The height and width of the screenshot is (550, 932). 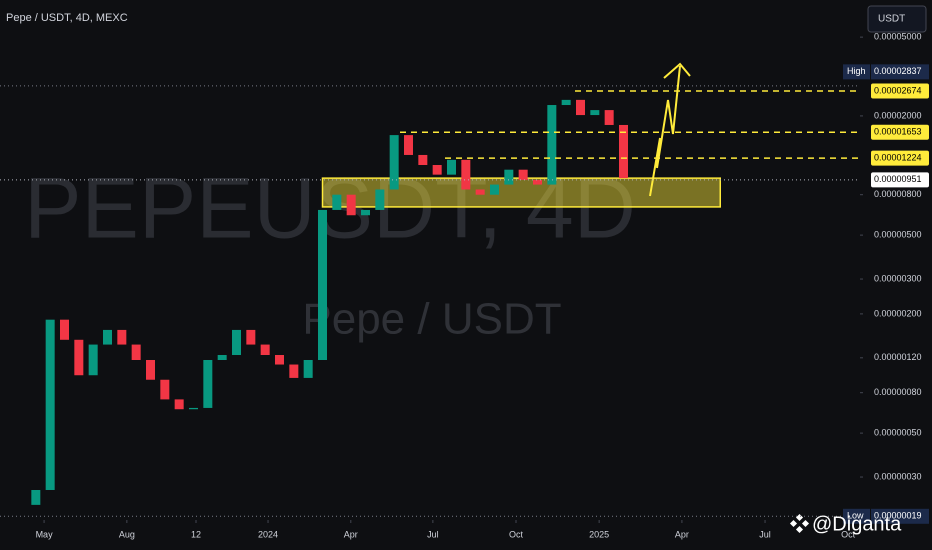 What do you see at coordinates (45, 534) in the screenshot?
I see `x-tick-label: May` at bounding box center [45, 534].